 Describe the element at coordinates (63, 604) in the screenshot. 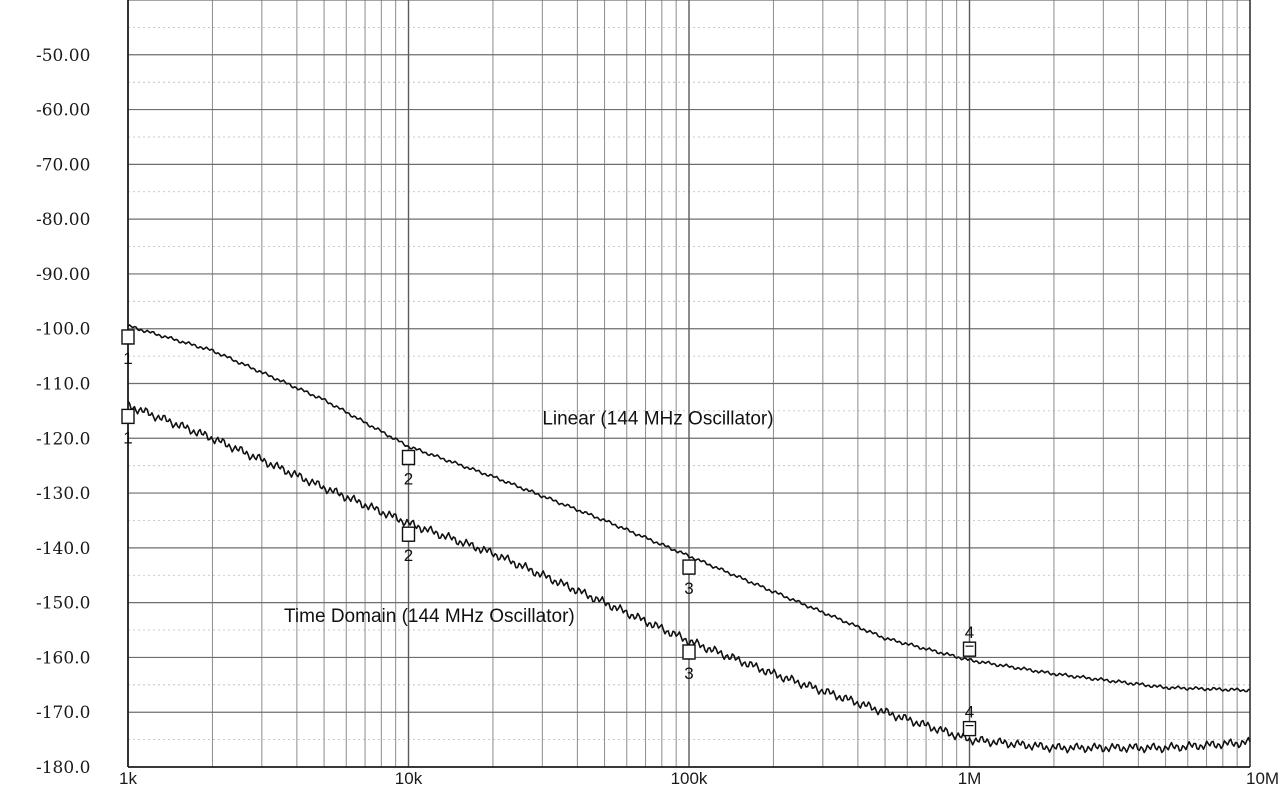

I see `y-tick-label: -150.0` at that location.